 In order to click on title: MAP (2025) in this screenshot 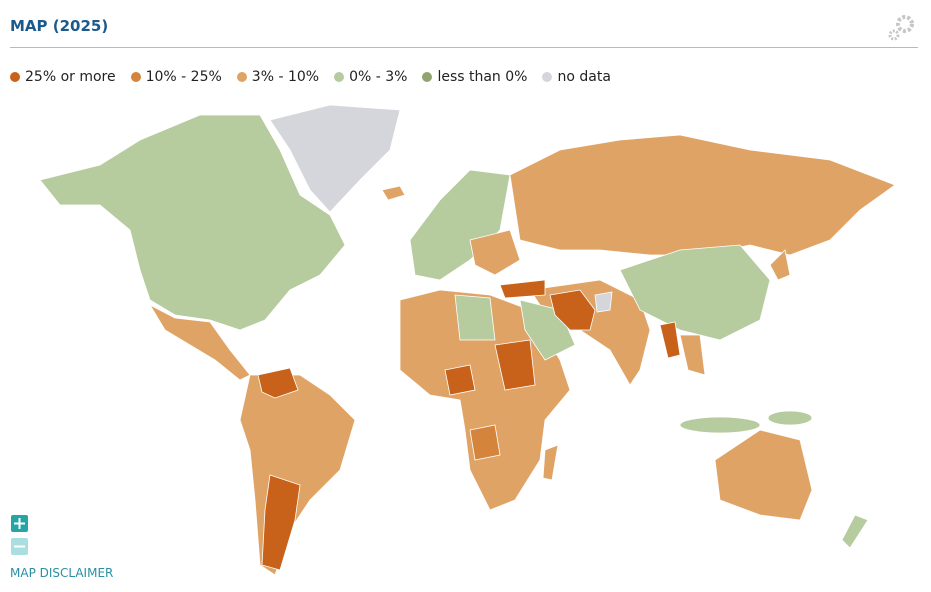, I will do `click(59, 26)`.